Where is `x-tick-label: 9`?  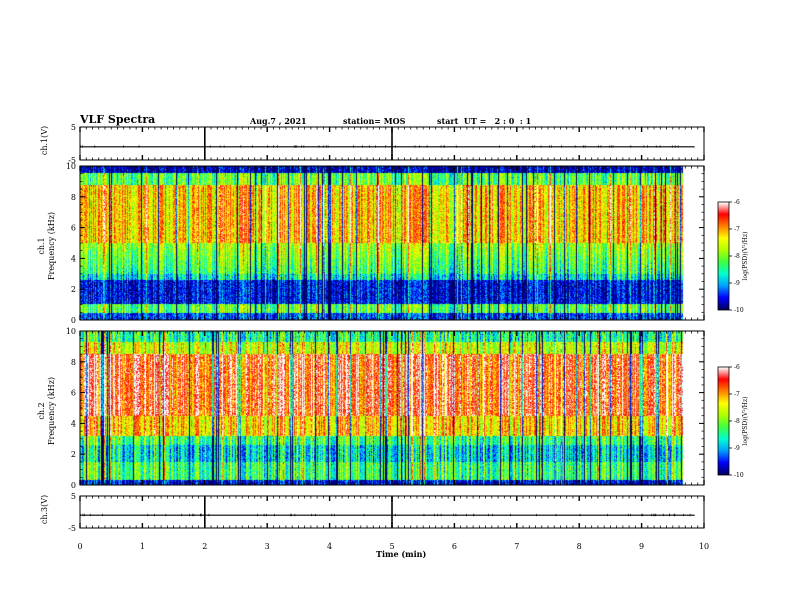 x-tick-label: 9 is located at coordinates (641, 546).